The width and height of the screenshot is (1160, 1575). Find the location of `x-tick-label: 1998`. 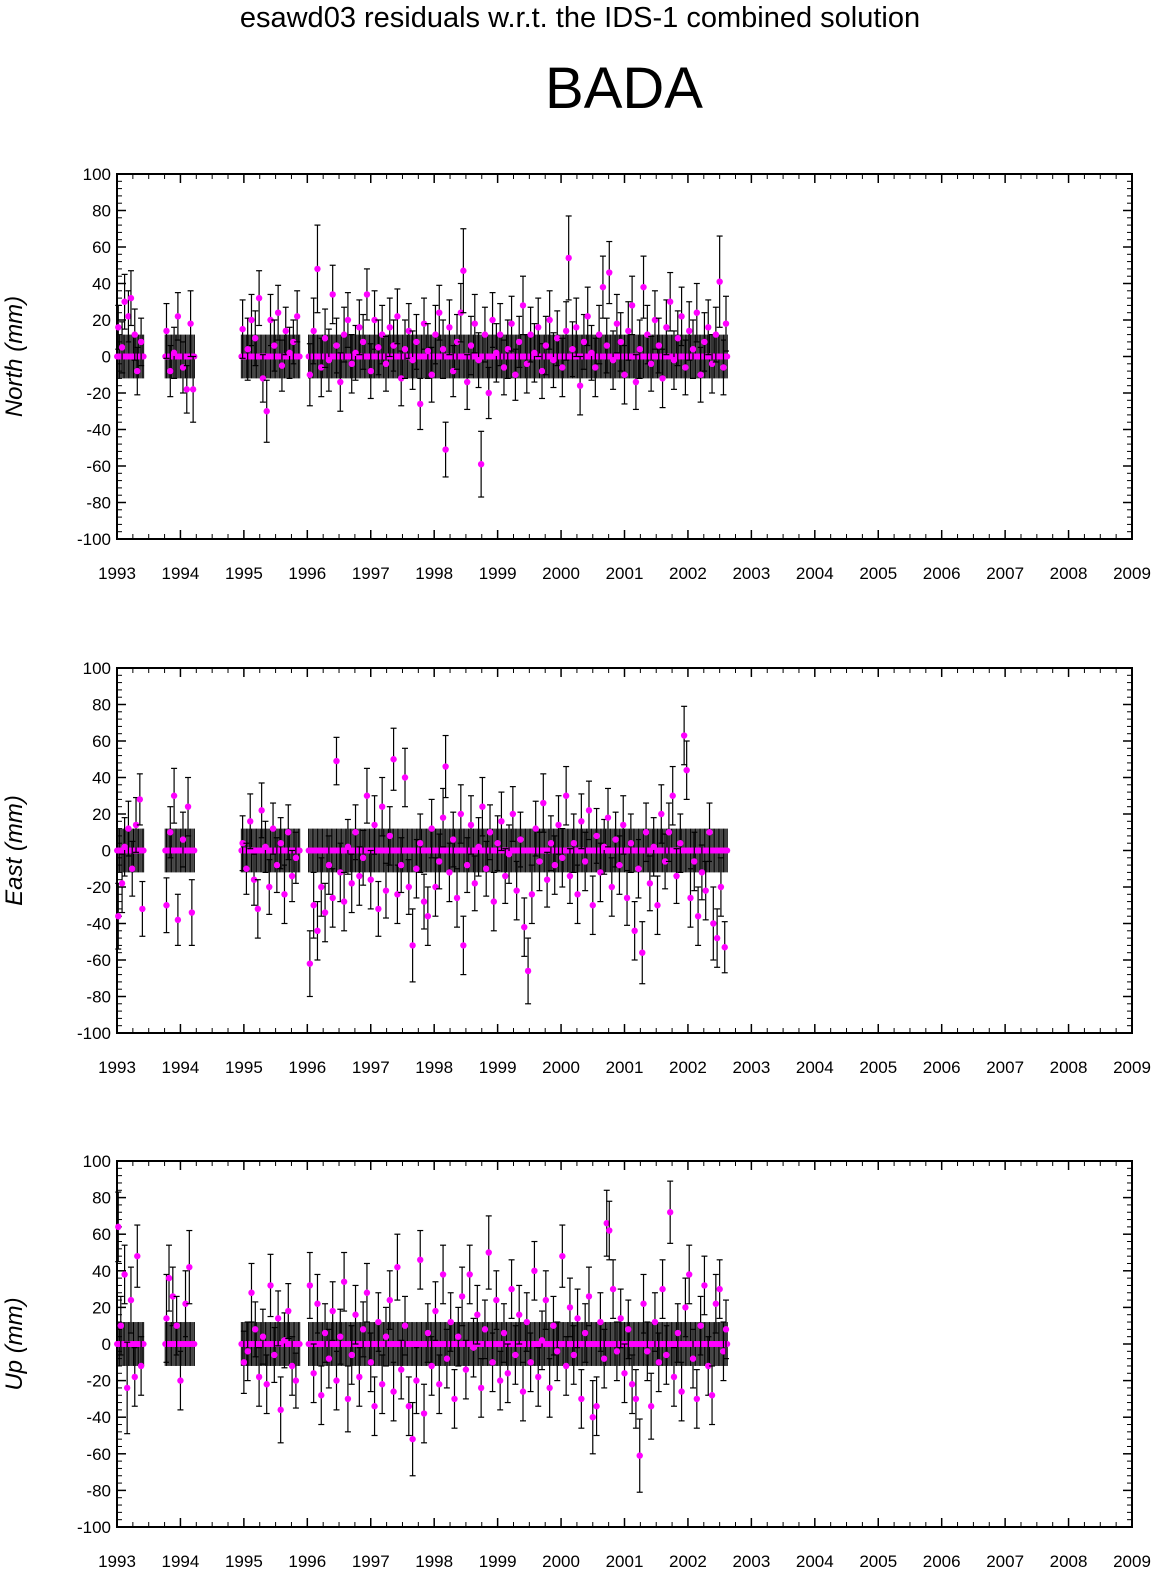

x-tick-label: 1998 is located at coordinates (434, 1067).